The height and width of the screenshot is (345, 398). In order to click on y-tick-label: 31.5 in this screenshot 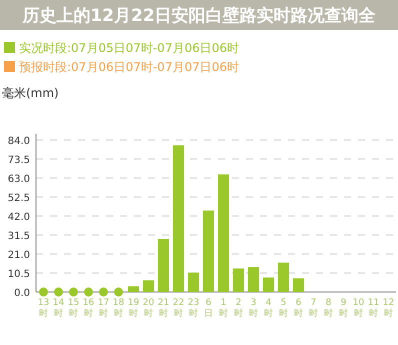, I will do `click(19, 236)`.